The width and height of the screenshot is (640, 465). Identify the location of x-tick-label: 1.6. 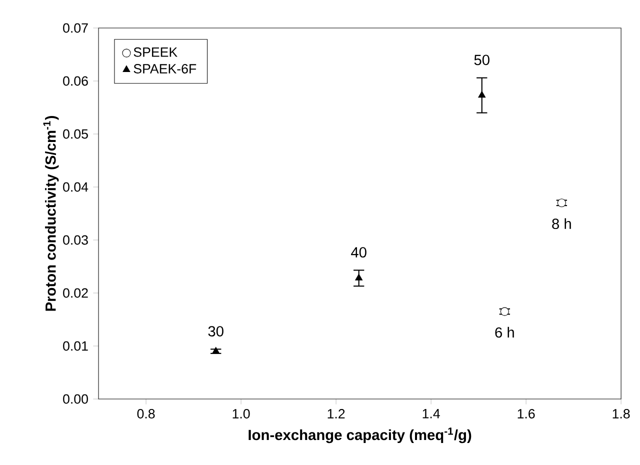
(526, 413).